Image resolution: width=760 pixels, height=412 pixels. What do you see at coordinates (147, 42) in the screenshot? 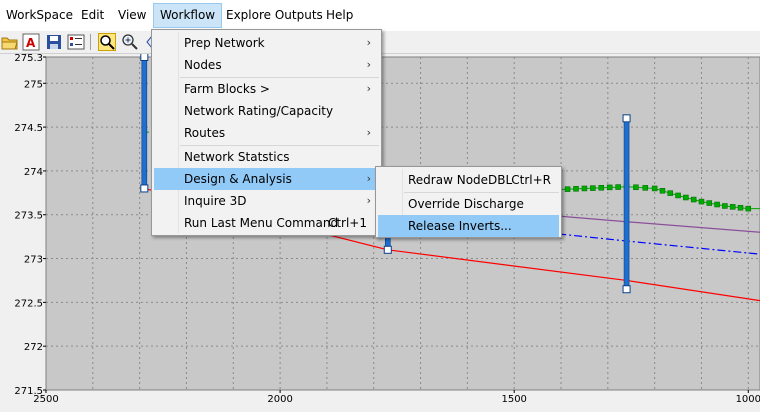
I see `pan-icon` at bounding box center [147, 42].